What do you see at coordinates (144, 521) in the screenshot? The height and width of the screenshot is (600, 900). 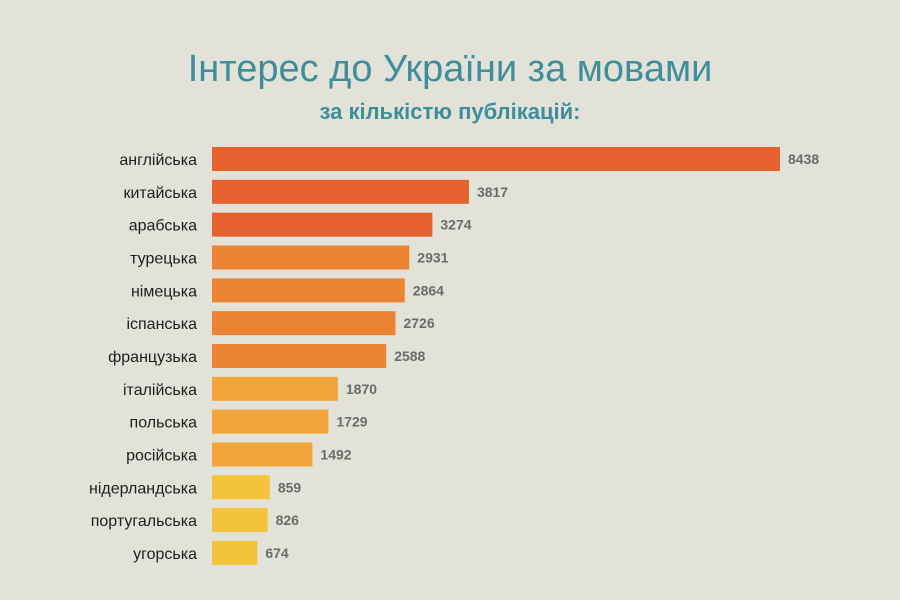 I see `category-label: португальська` at bounding box center [144, 521].